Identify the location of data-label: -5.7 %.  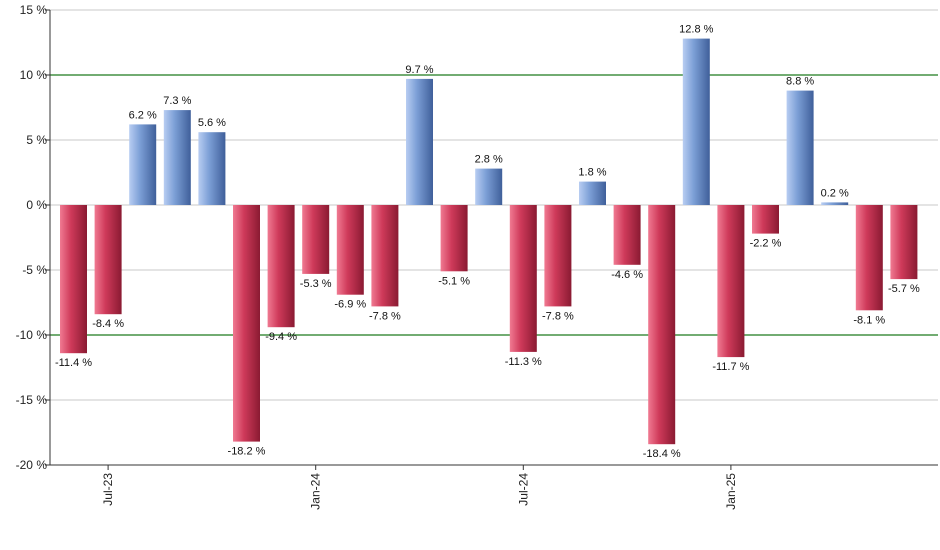
(904, 289).